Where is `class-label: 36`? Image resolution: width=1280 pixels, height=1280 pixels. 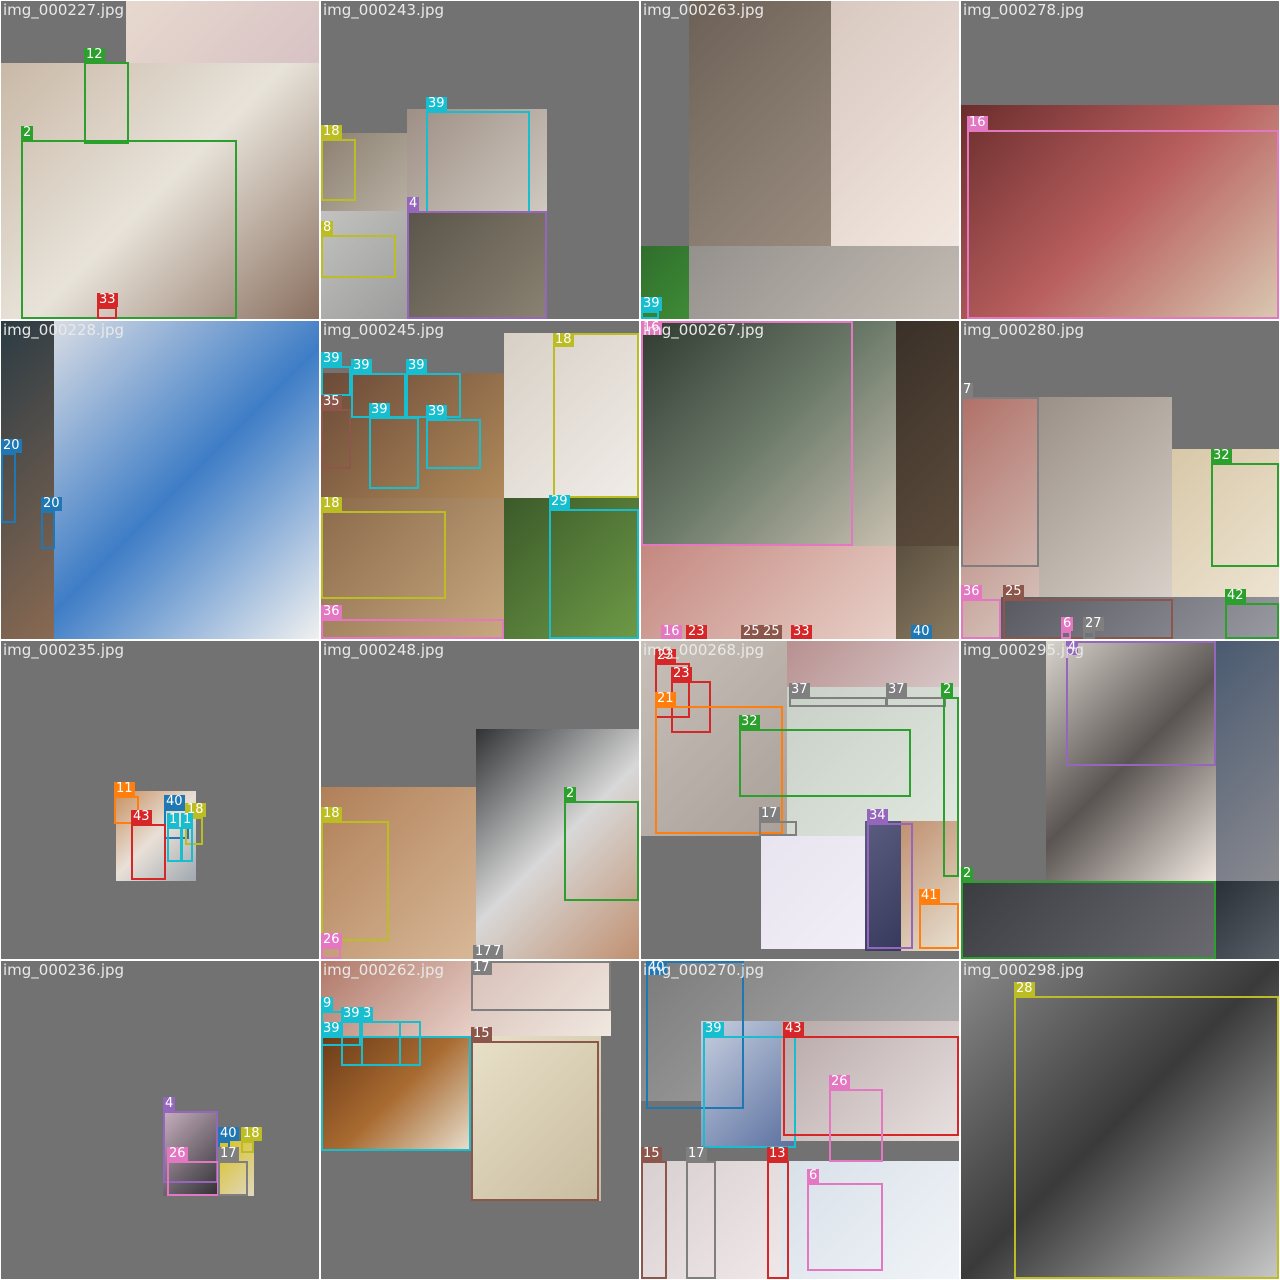
class-label: 36 is located at coordinates (971, 591).